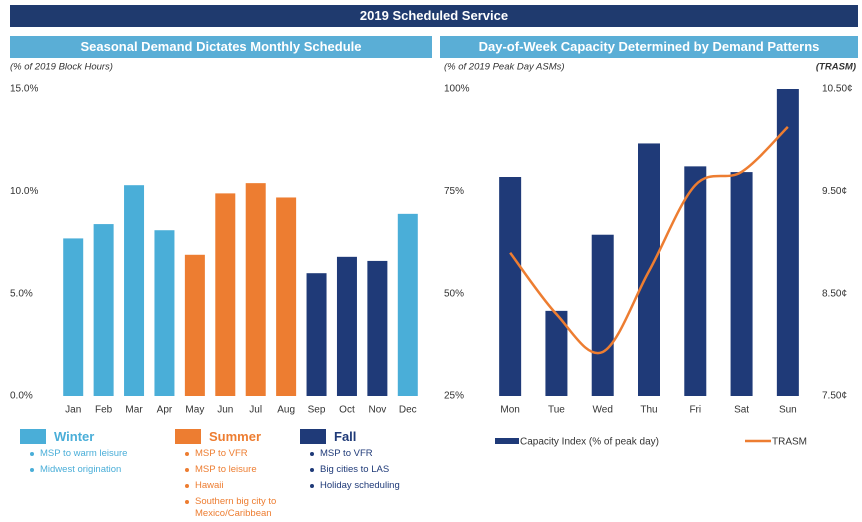  Describe the element at coordinates (194, 410) in the screenshot. I see `x-tick-label: May` at that location.